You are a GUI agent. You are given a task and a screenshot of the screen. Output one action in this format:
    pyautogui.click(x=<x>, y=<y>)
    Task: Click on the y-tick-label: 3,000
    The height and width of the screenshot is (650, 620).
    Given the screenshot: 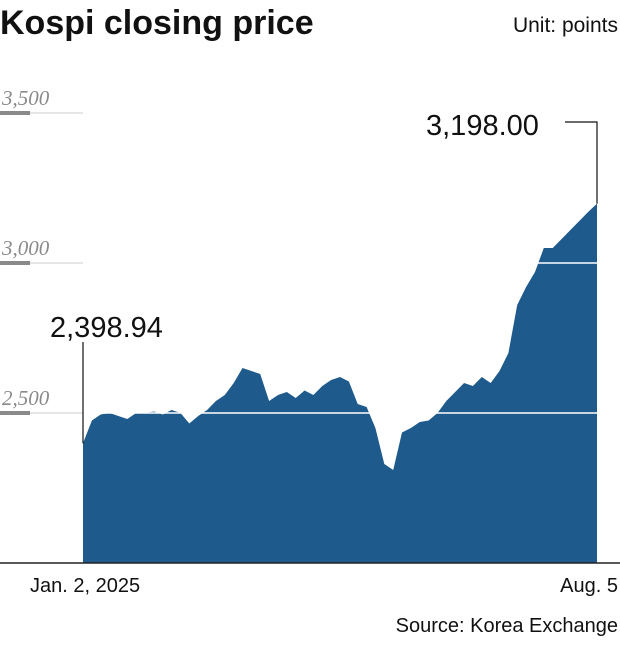 What is the action you would take?
    pyautogui.click(x=25, y=248)
    